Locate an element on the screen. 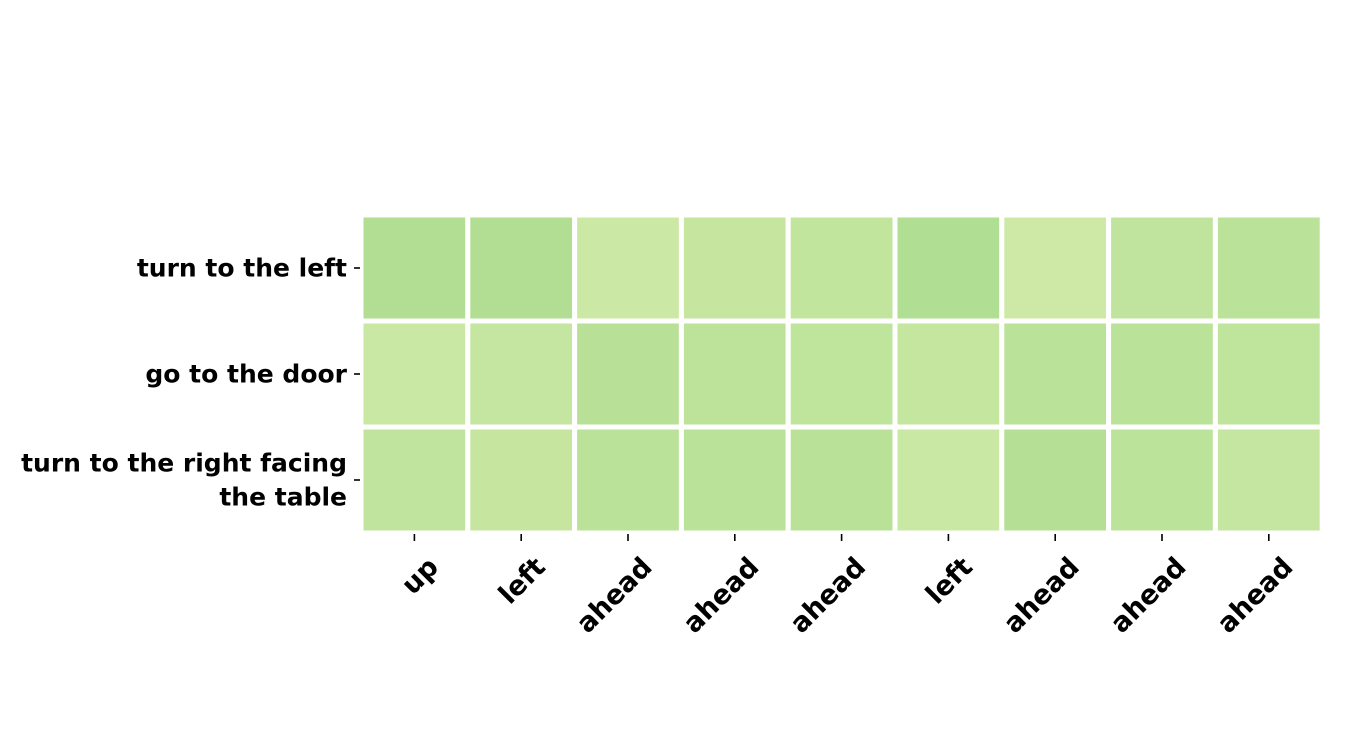  y-tick-label-line: turn to the left is located at coordinates (242, 268).